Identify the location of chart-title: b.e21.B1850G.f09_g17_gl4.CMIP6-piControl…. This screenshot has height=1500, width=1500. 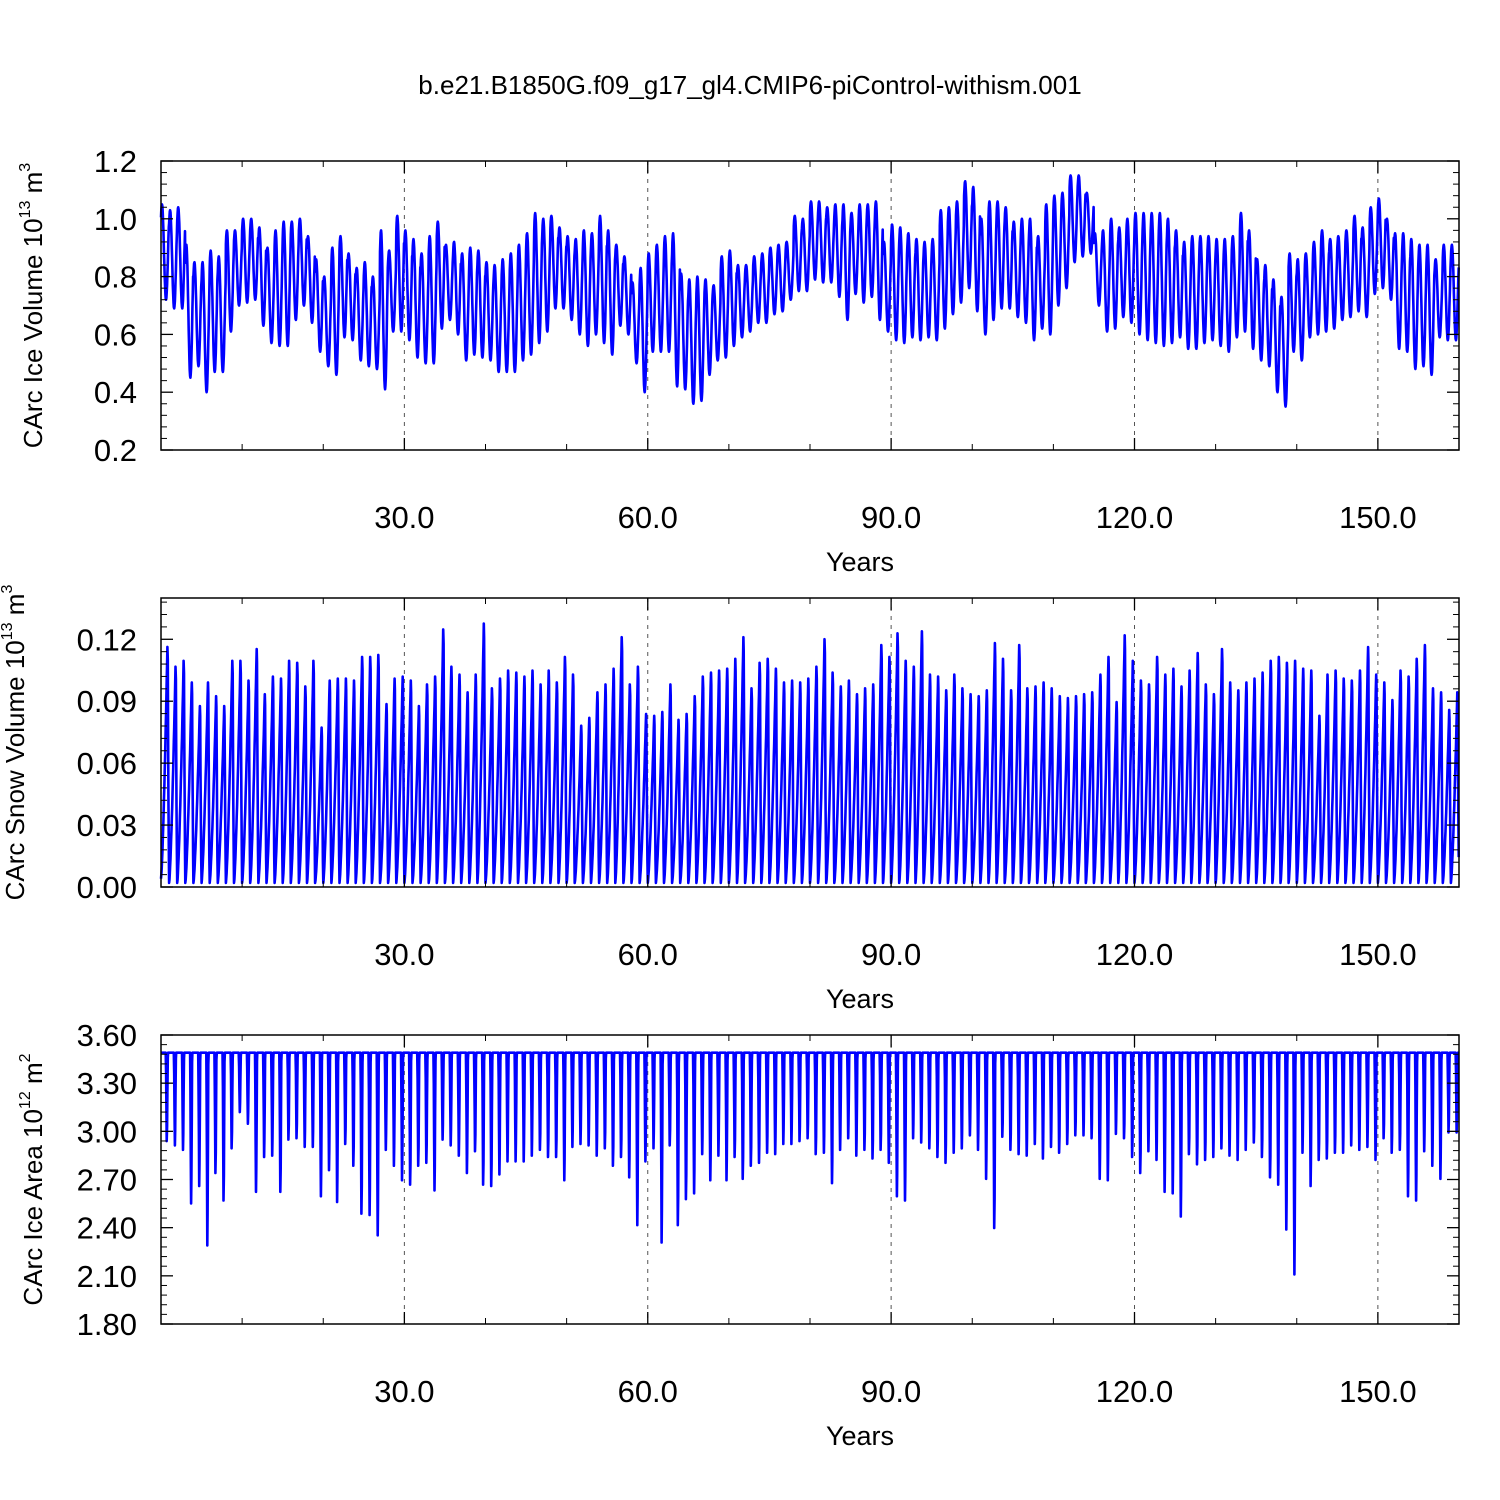
(750, 85).